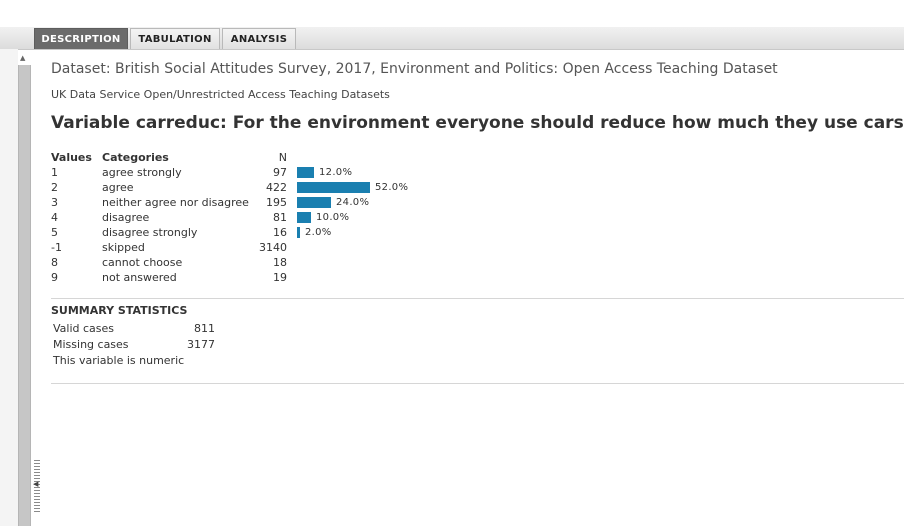  What do you see at coordinates (123, 247) in the screenshot?
I see `category-label: skipped` at bounding box center [123, 247].